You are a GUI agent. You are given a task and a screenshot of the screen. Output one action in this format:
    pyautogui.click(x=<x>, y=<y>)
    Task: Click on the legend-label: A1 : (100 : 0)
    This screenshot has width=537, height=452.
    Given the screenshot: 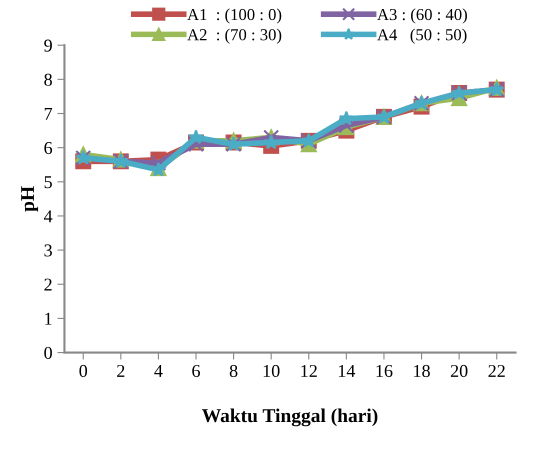 What is the action you would take?
    pyautogui.click(x=234, y=16)
    